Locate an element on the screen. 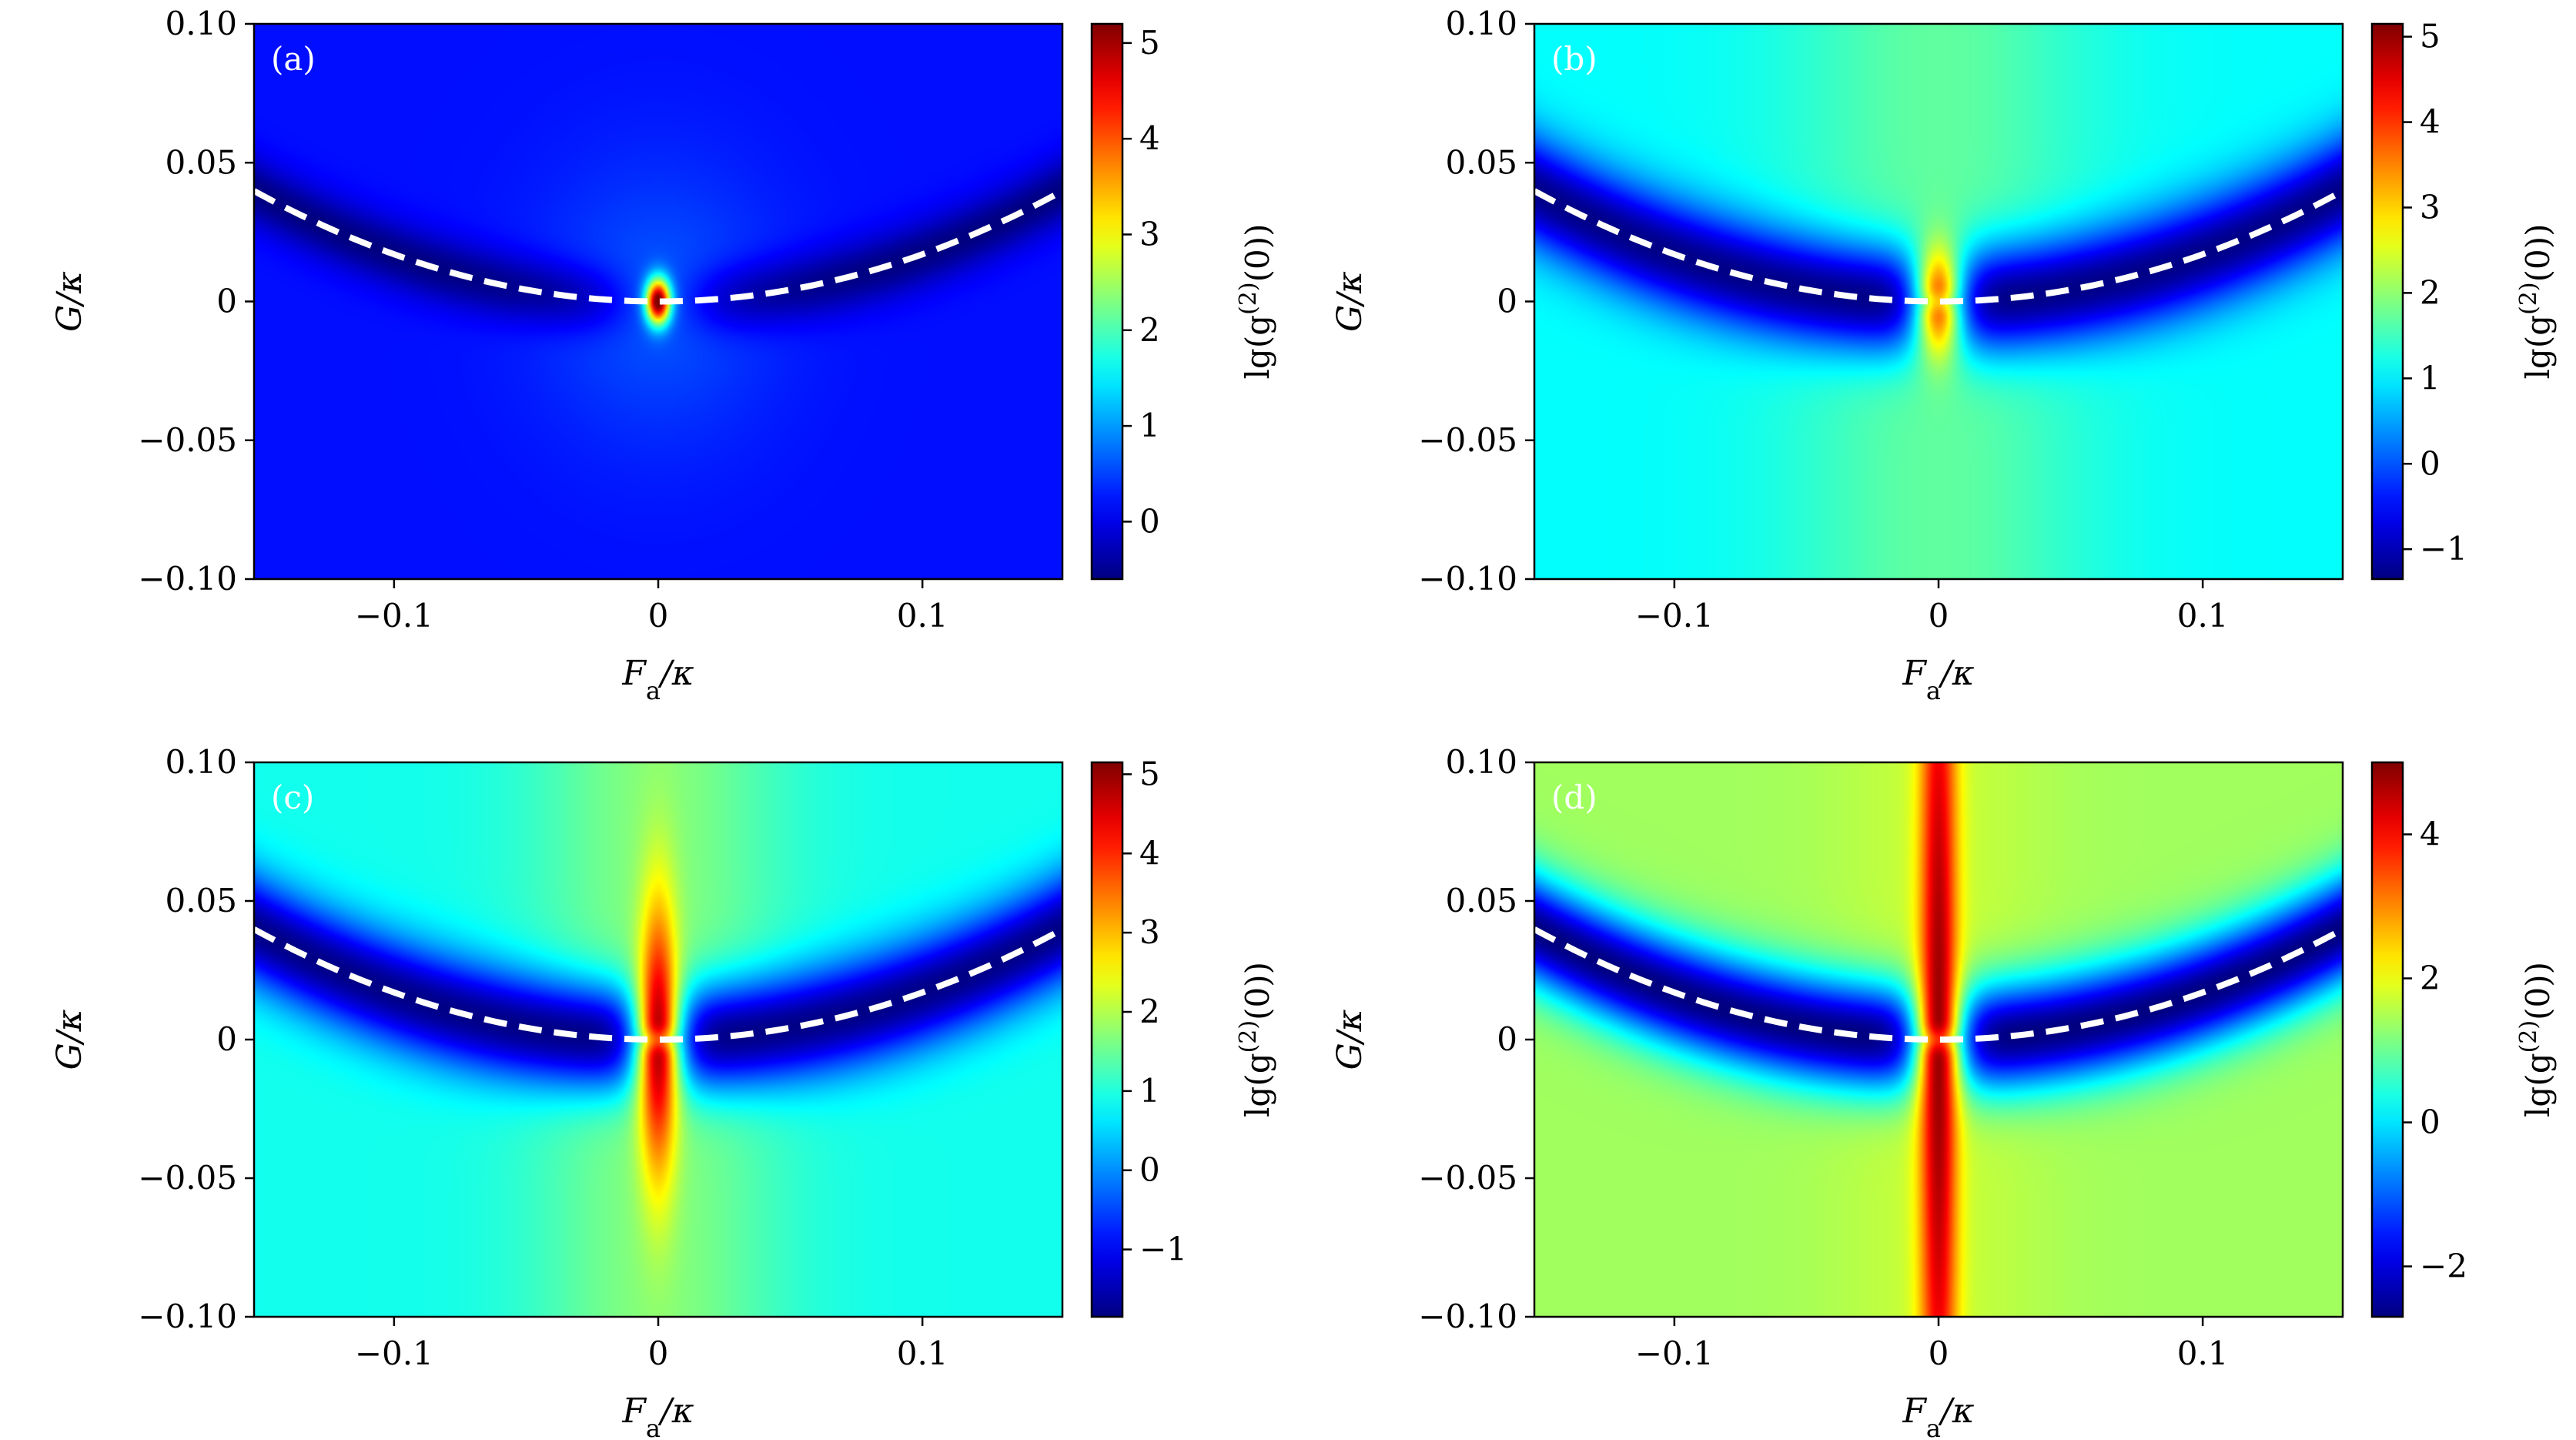  panel-label: (c) is located at coordinates (292, 797).